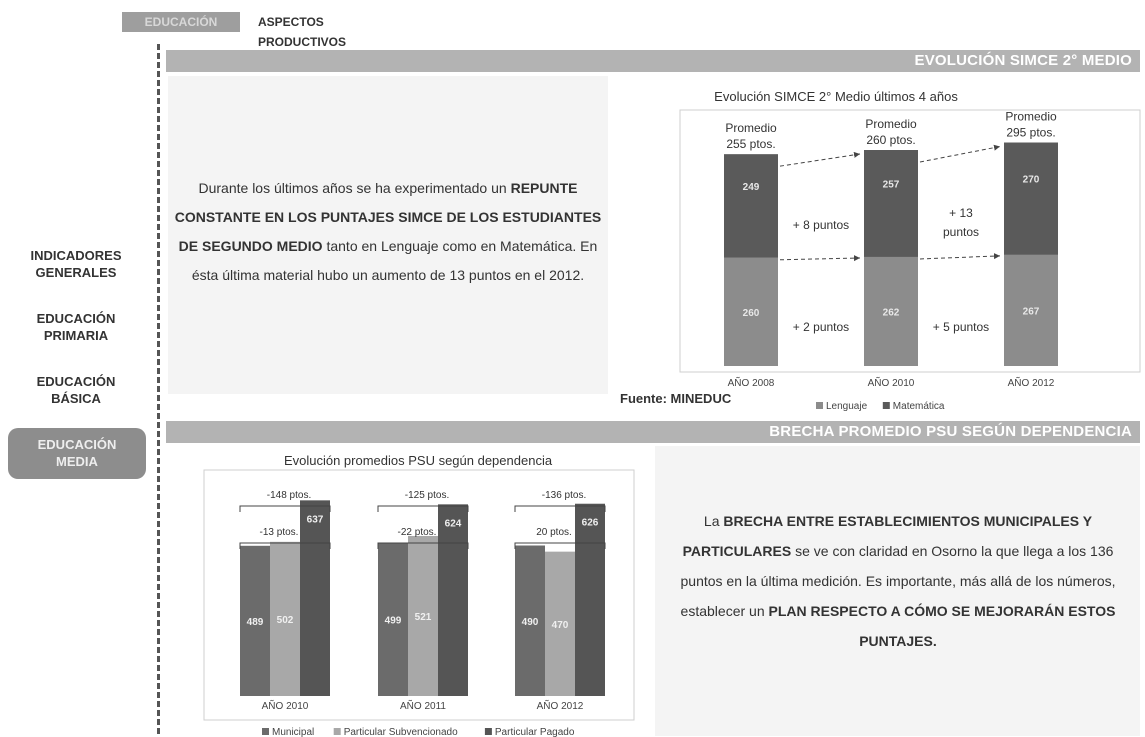 The height and width of the screenshot is (737, 1145). I want to click on data-label: 489, so click(255, 622).